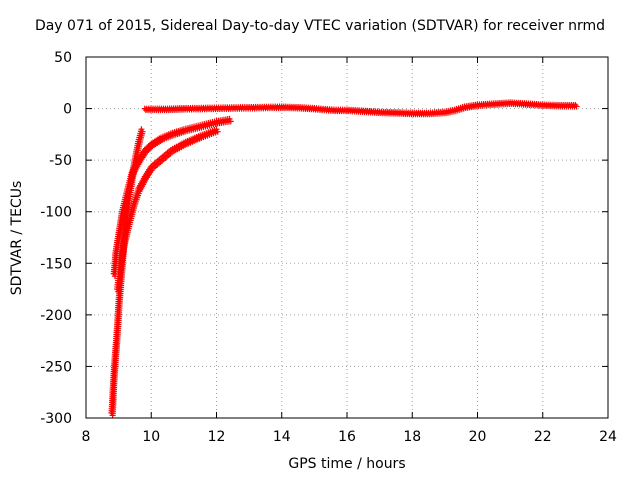  Describe the element at coordinates (412, 437) in the screenshot. I see `x-tick-label: 18` at that location.